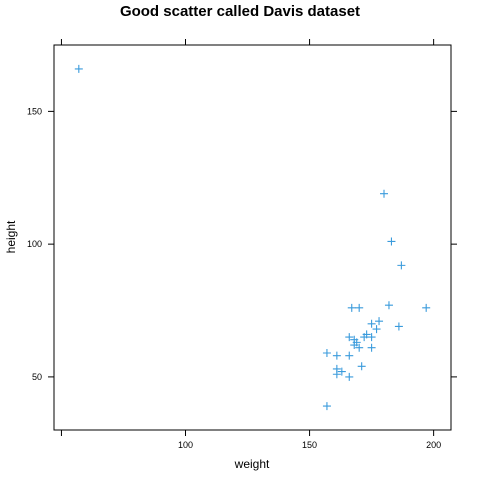 The width and height of the screenshot is (480, 480). What do you see at coordinates (34, 244) in the screenshot?
I see `y-tick-label: 100` at bounding box center [34, 244].